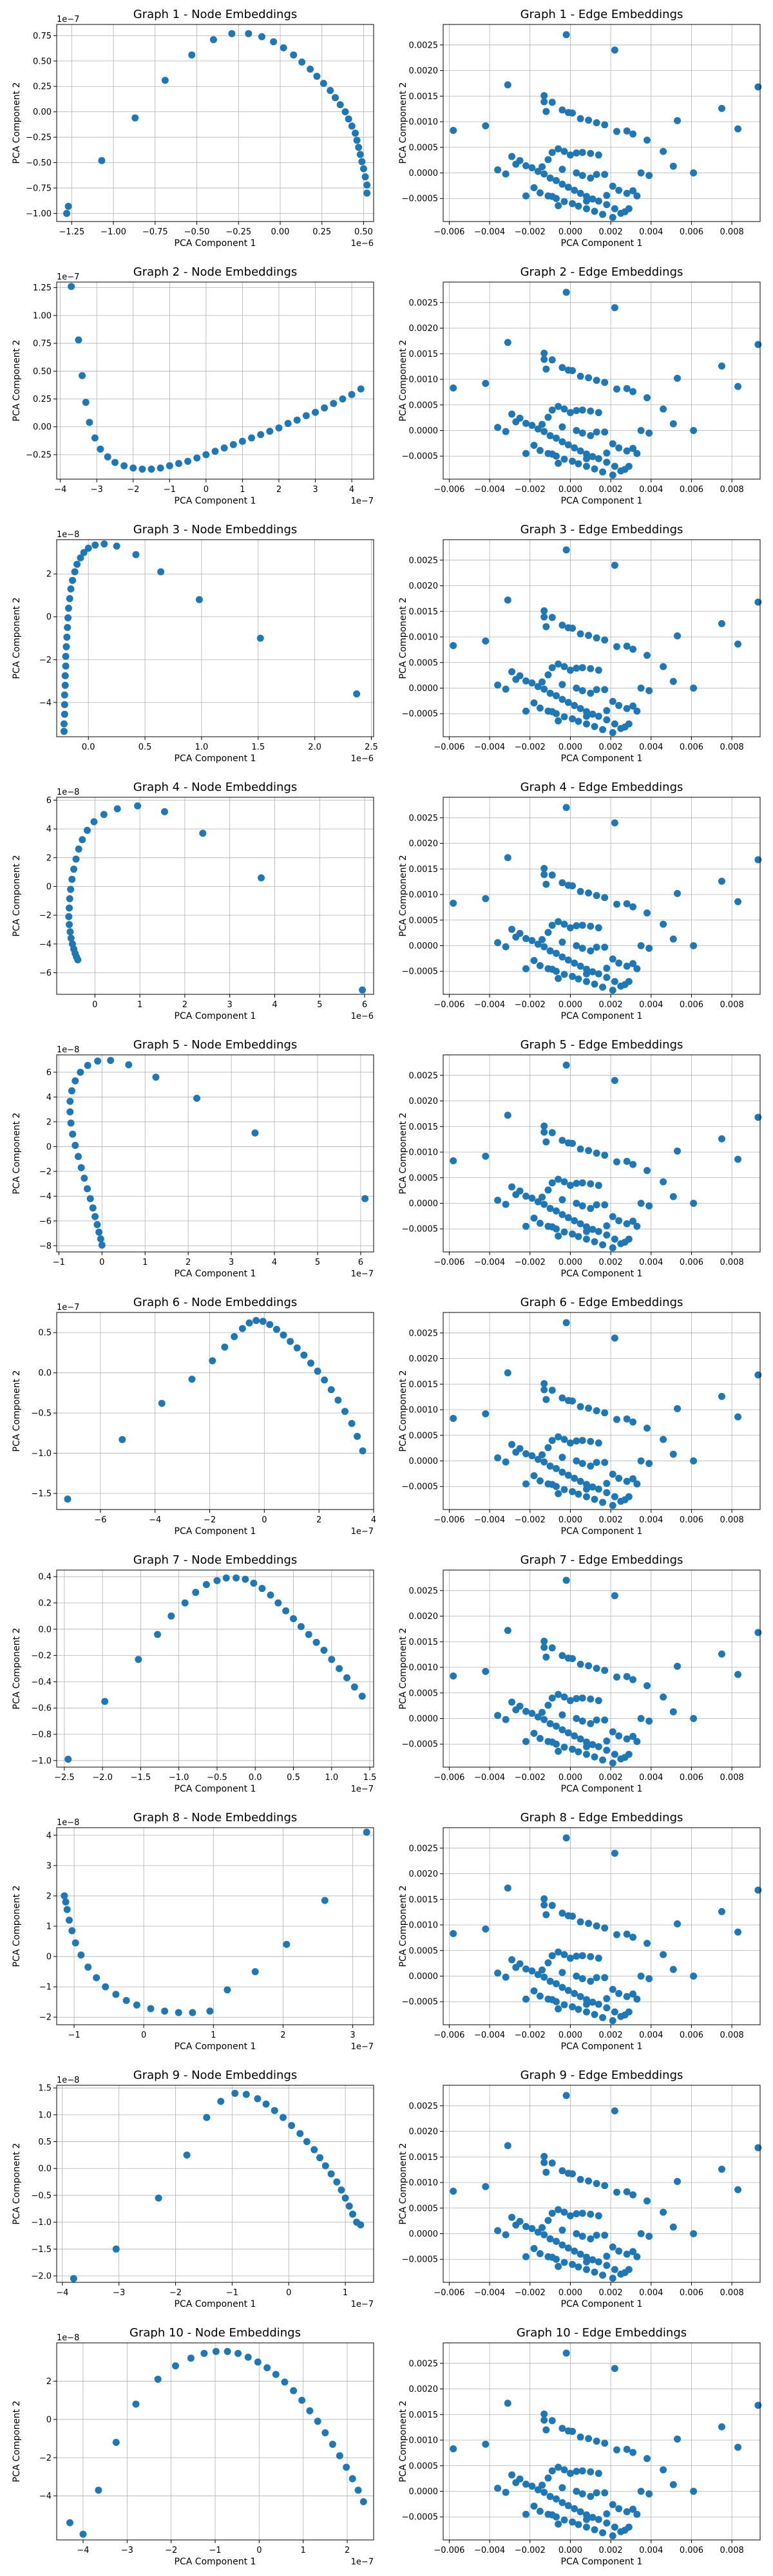 The width and height of the screenshot is (773, 2576). Describe the element at coordinates (97, 490) in the screenshot. I see `node-chart-2-xtick-label-1: −3` at that location.